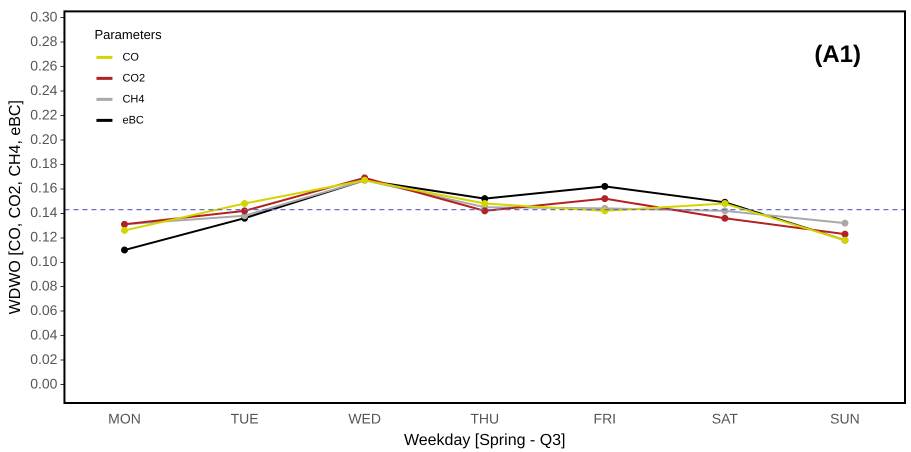  What do you see at coordinates (44, 286) in the screenshot?
I see `y-tick-label: 0.08` at bounding box center [44, 286].